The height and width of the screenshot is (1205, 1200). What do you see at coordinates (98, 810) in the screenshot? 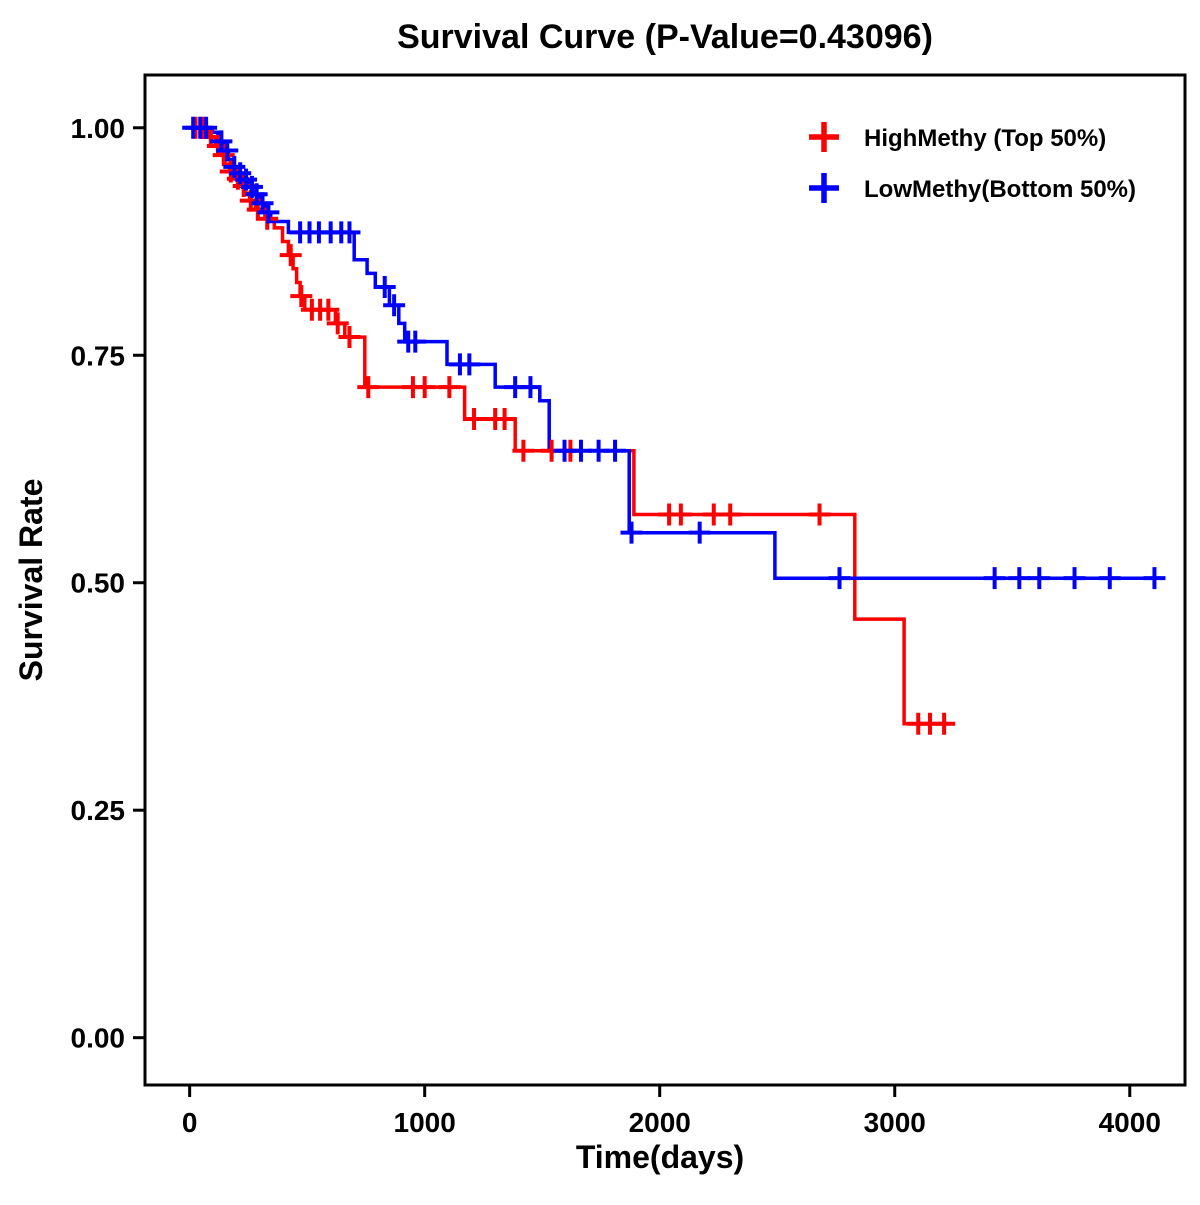
I see `y-tick-label: 0.25` at bounding box center [98, 810].